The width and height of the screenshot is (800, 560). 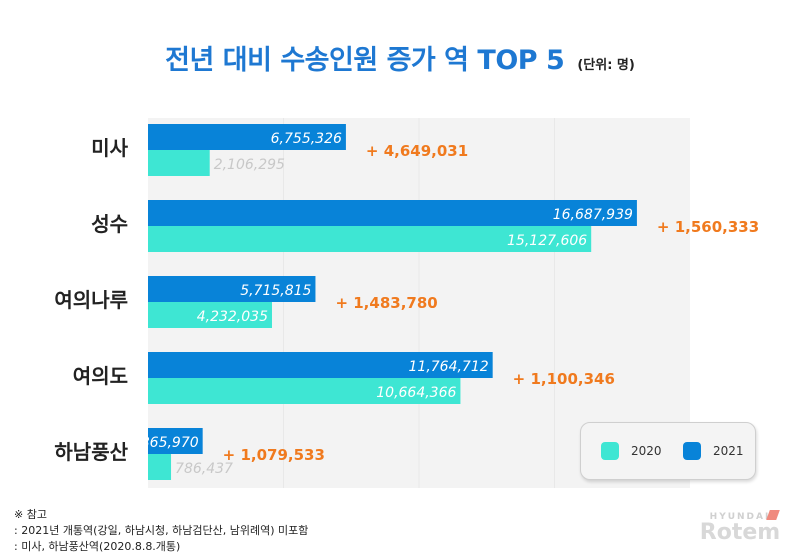 I want to click on legend-item-2020: 2020, so click(x=631, y=451).